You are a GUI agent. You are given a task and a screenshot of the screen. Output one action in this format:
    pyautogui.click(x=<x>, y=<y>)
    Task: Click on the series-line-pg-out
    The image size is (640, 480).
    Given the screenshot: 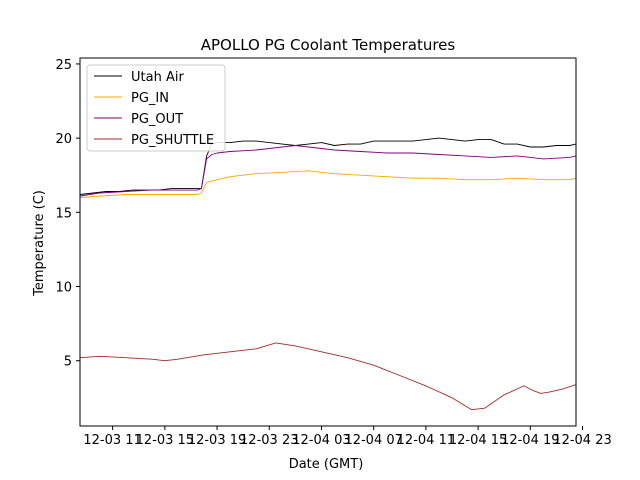 What is the action you would take?
    pyautogui.click(x=328, y=171)
    